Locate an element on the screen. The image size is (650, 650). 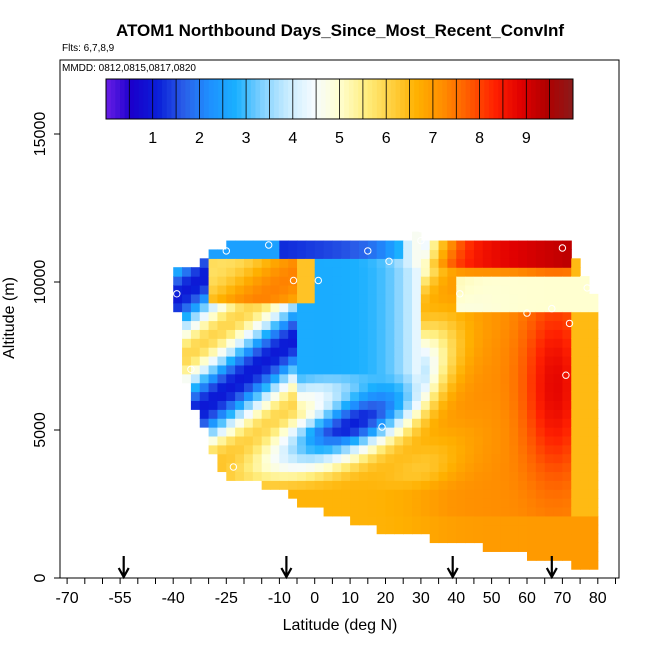
flights-subtitle: Flts: 6,7,8,9 is located at coordinates (88, 48).